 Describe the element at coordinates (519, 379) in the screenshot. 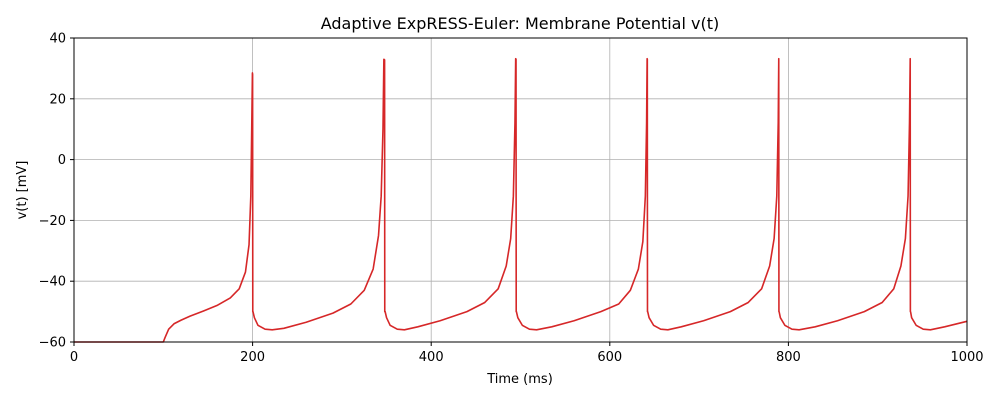

I see `x-axis-label: Time (ms)` at that location.